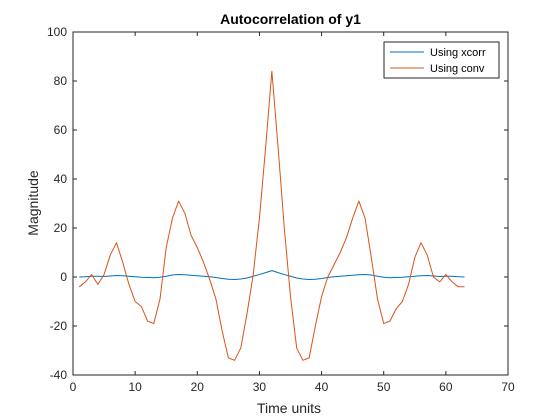 The width and height of the screenshot is (560, 420). What do you see at coordinates (322, 387) in the screenshot?
I see `x-tick-label: 40` at bounding box center [322, 387].